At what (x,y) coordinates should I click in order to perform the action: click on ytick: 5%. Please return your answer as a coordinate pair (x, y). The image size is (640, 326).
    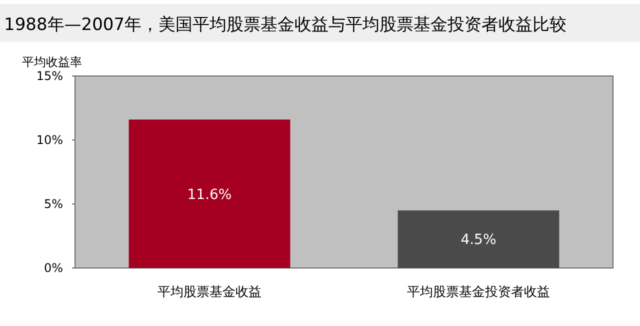
    Looking at the image, I should click on (53, 204).